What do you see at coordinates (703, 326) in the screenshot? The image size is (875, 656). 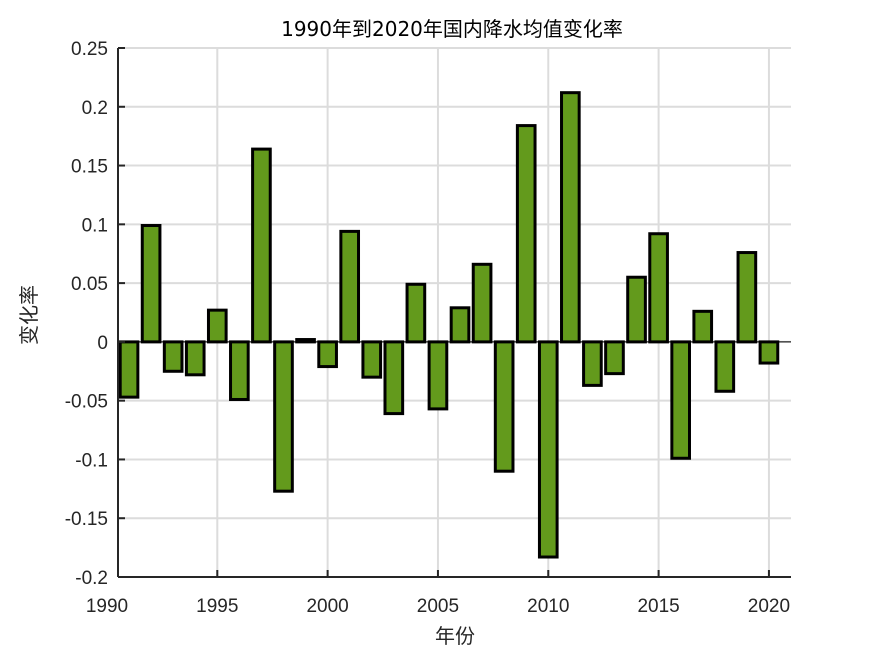 I see `bar-2017` at bounding box center [703, 326].